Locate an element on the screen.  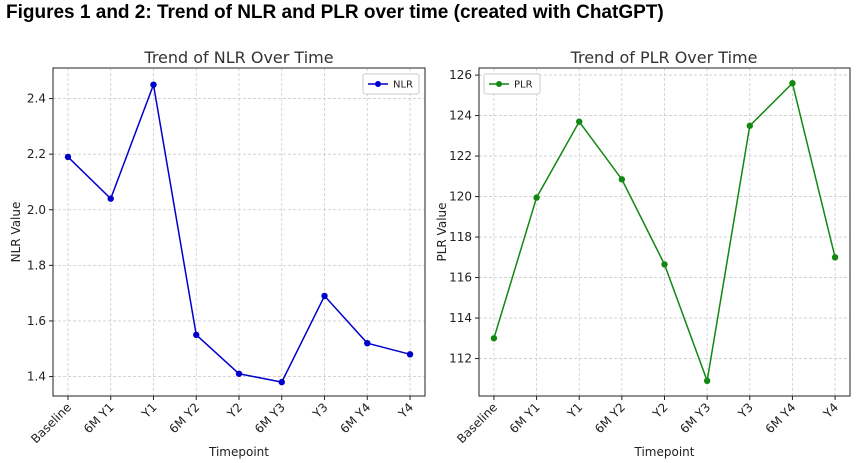
legend: NLR is located at coordinates (391, 84).